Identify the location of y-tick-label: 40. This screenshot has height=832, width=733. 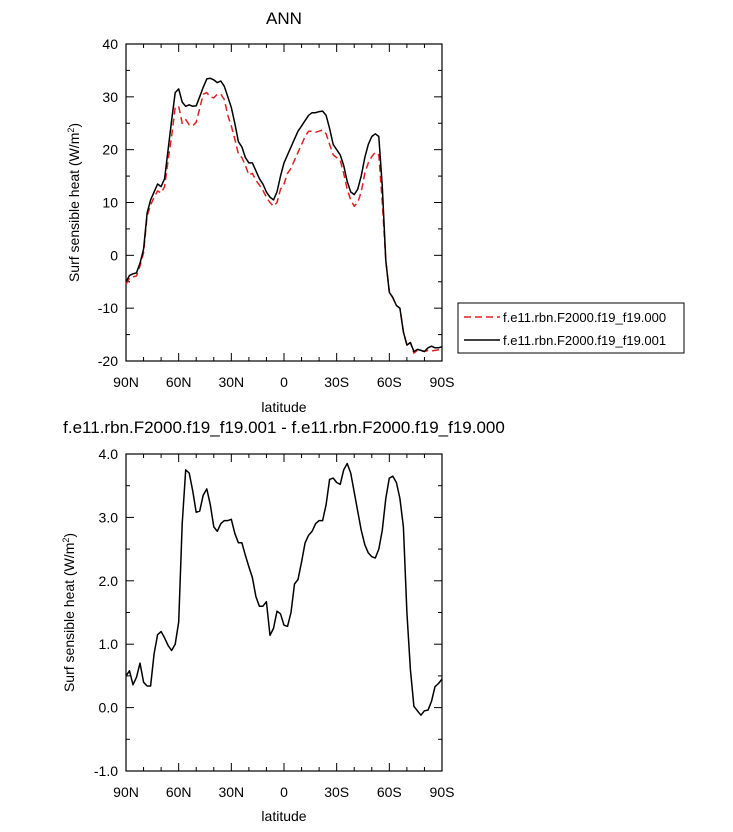
(110, 44).